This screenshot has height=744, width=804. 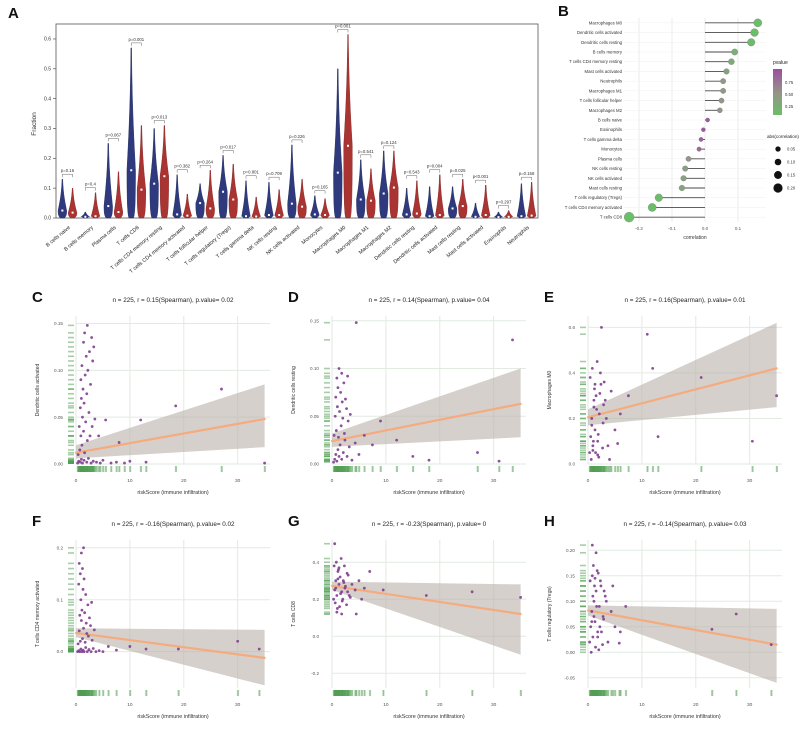 What do you see at coordinates (606, 110) in the screenshot?
I see `svg-text: Macrophages M2` at bounding box center [606, 110].